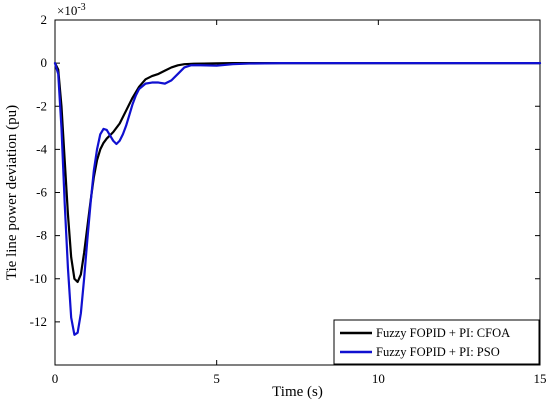 The image size is (550, 400). Describe the element at coordinates (38, 278) in the screenshot. I see `y-tick-label: -10` at that location.